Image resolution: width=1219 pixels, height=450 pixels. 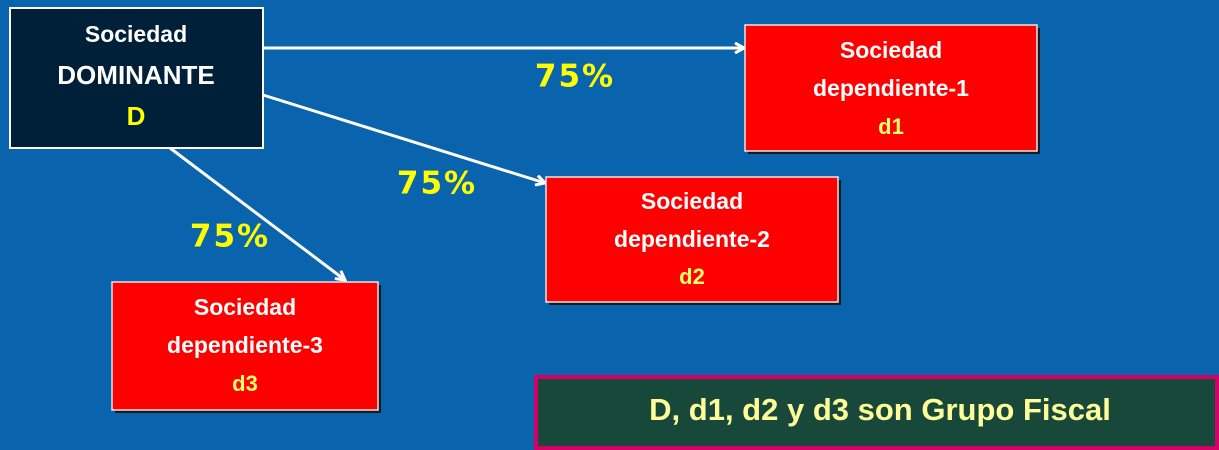 I want to click on node-code: d2, so click(x=692, y=276).